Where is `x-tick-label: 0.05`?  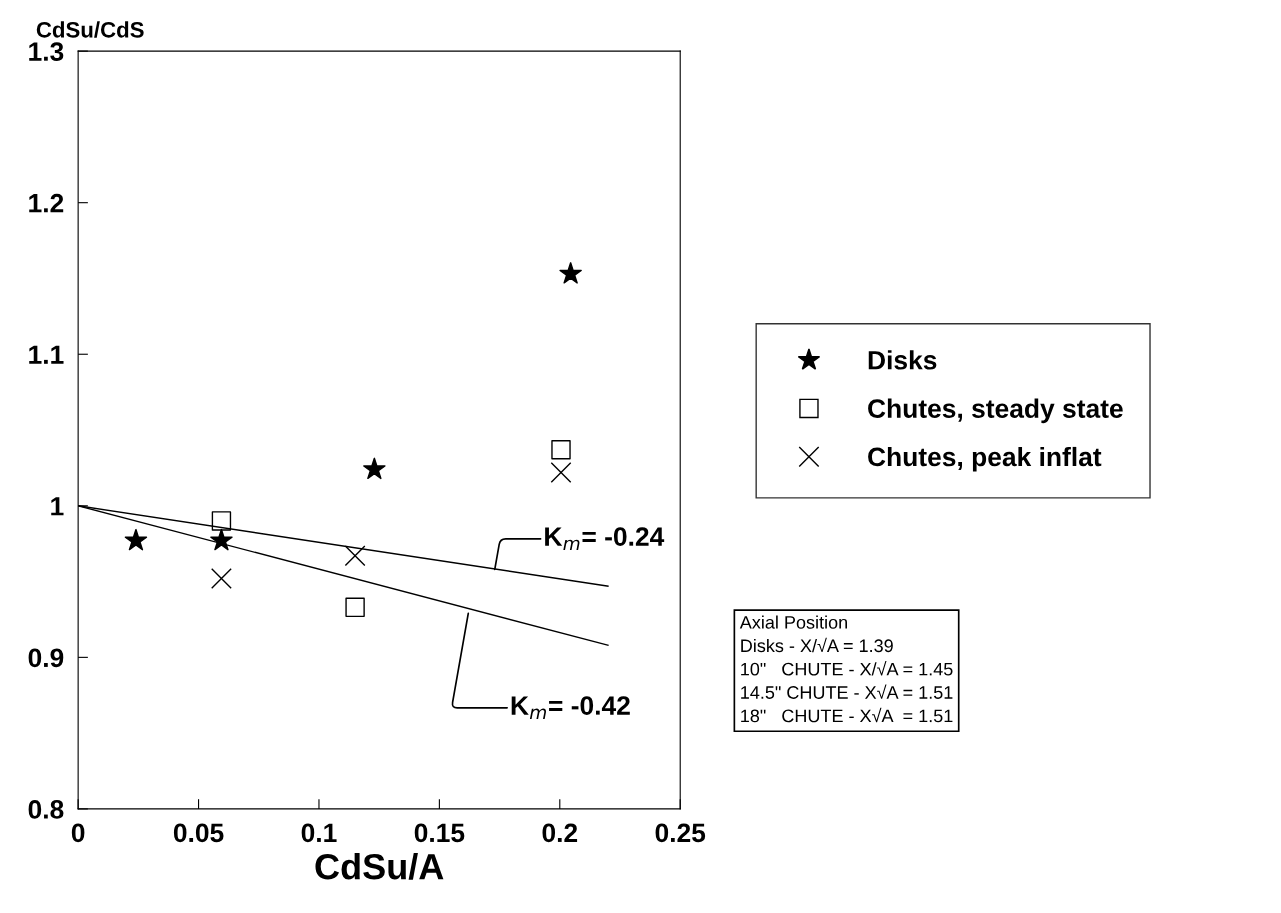
x-tick-label: 0.05 is located at coordinates (198, 833).